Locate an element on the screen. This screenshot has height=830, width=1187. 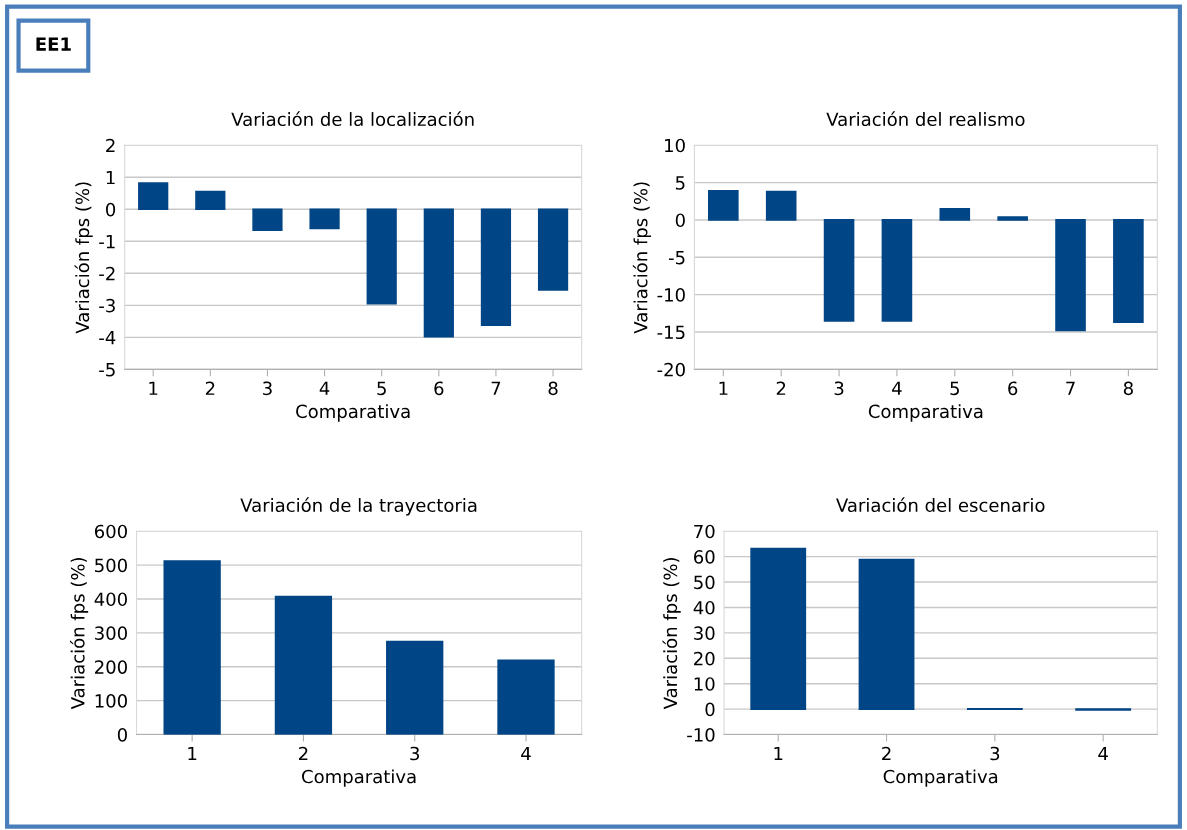
chart-title: Variación del escenario is located at coordinates (940, 505).